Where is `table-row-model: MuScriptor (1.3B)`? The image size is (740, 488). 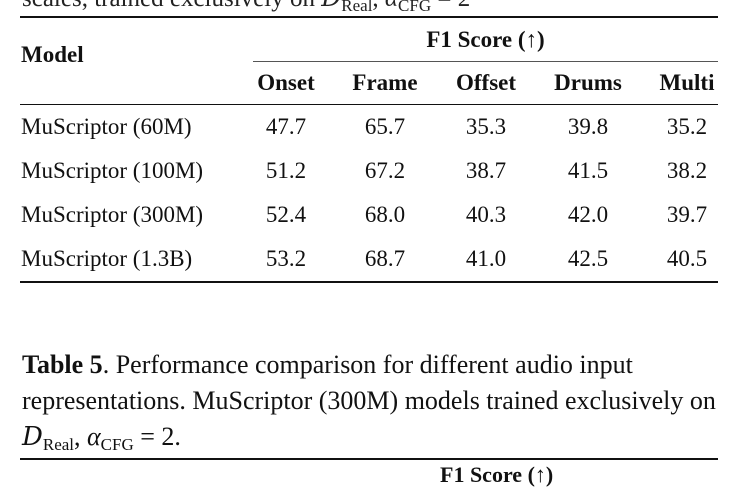 table-row-model: MuScriptor (1.3B) is located at coordinates (107, 258).